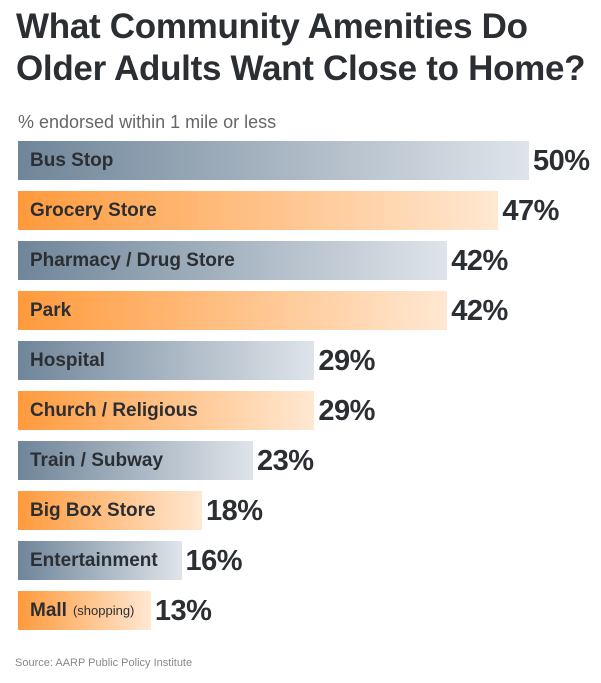 This screenshot has width=601, height=683. What do you see at coordinates (183, 611) in the screenshot?
I see `data-label: 13%` at bounding box center [183, 611].